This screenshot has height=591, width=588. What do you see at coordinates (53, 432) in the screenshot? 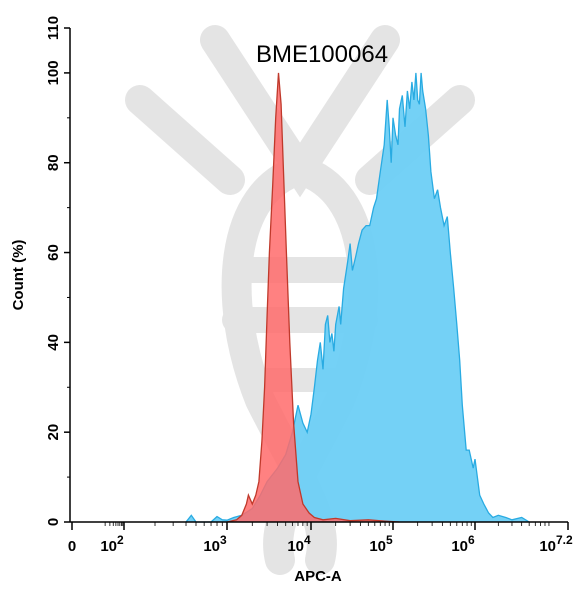
I see `y-tick-label: 20` at bounding box center [53, 432].